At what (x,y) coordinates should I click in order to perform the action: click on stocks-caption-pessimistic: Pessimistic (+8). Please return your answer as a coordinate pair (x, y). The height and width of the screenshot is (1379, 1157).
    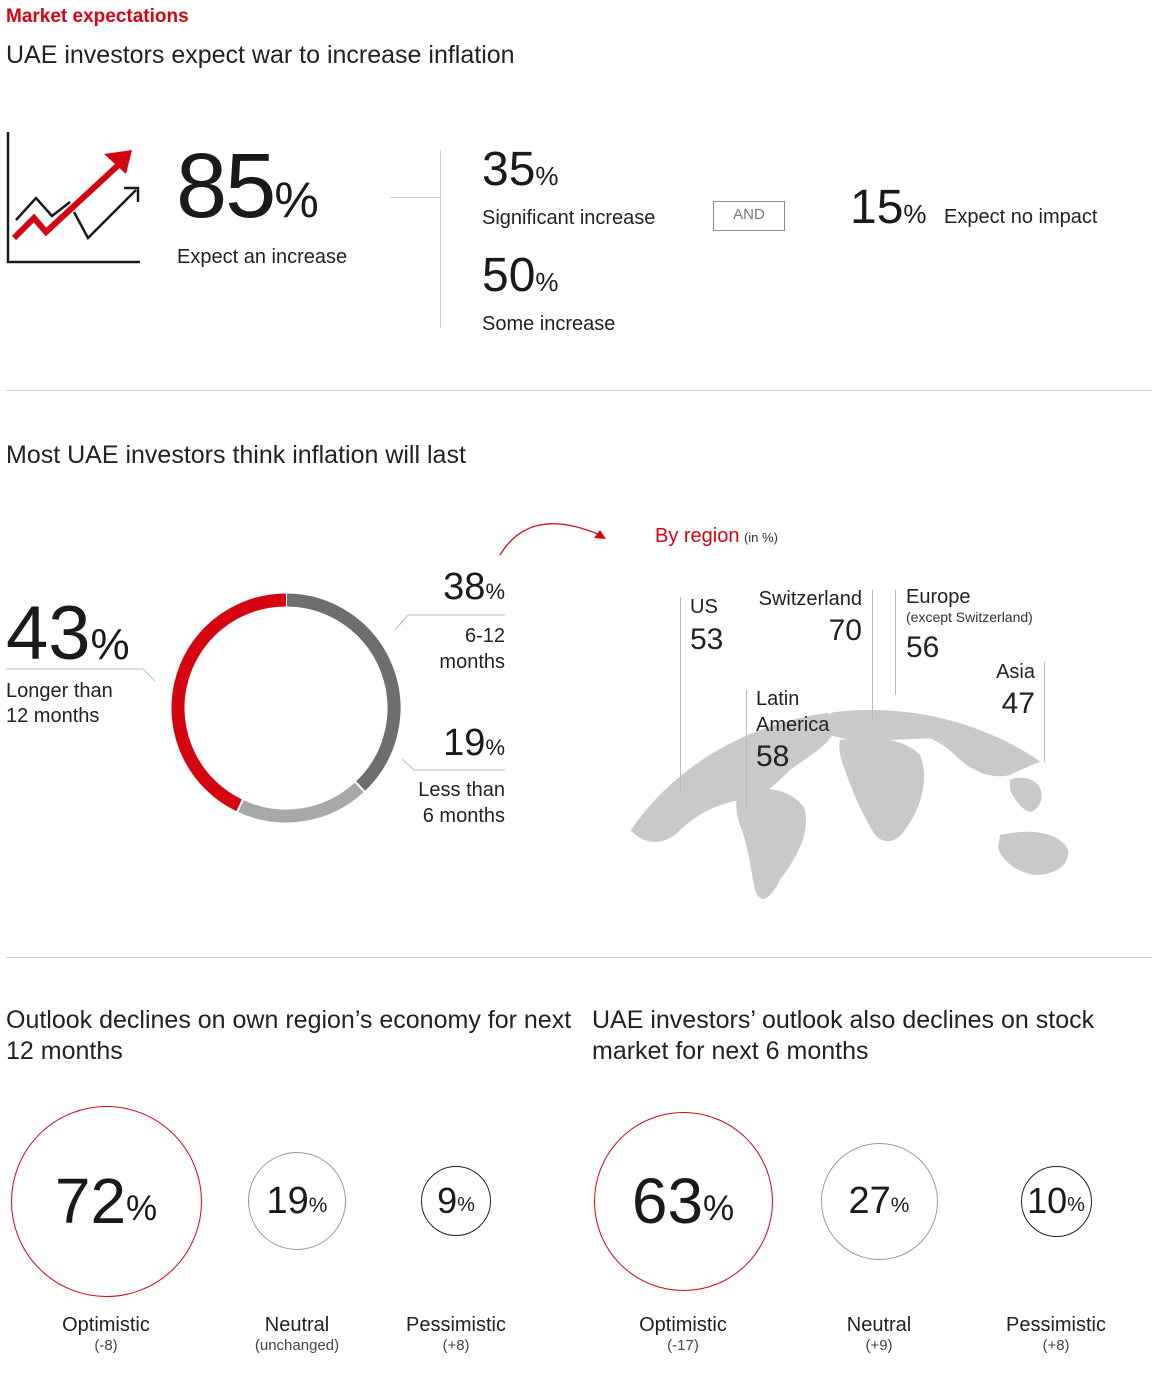
    Looking at the image, I should click on (1056, 1335).